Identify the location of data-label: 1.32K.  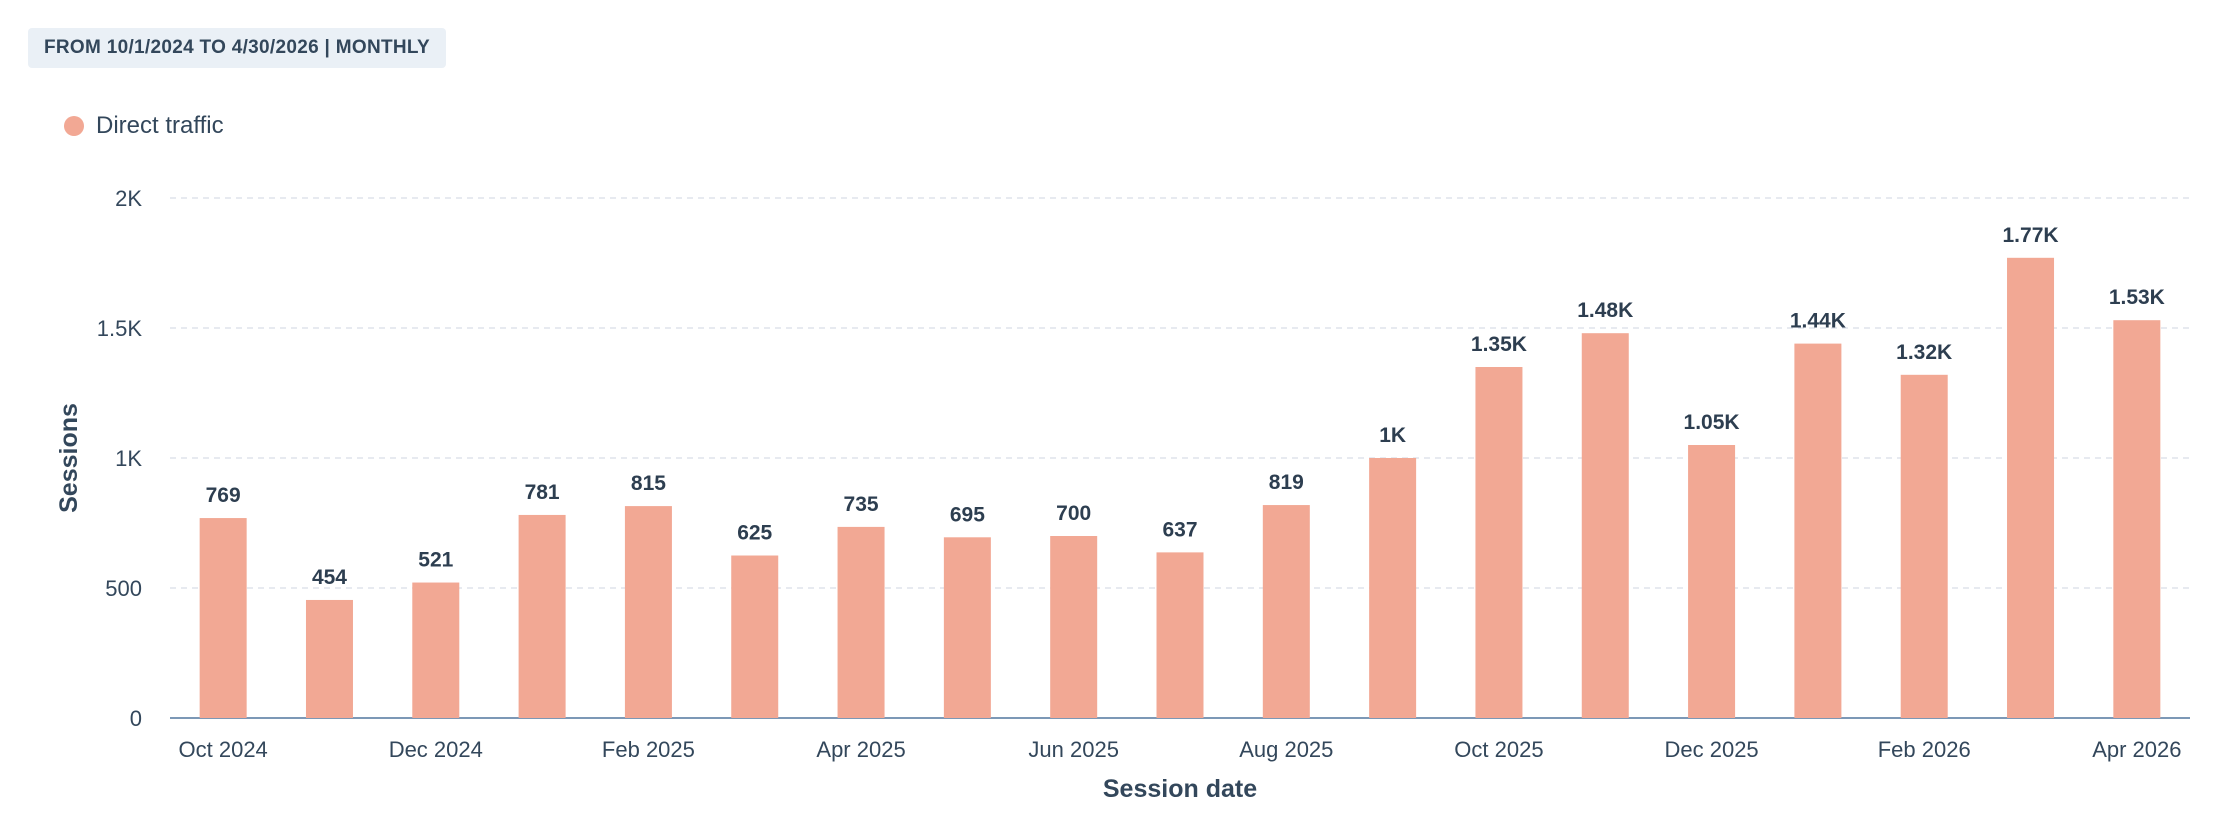
(1924, 352).